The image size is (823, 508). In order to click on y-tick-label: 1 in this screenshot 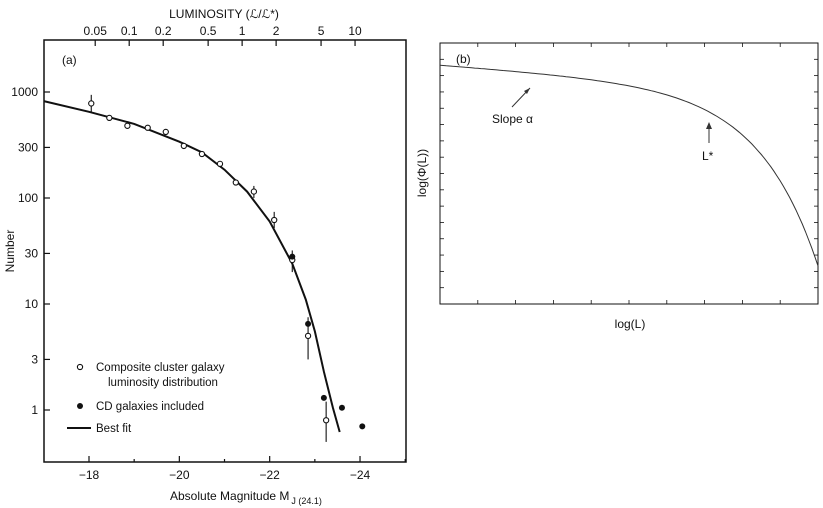, I will do `click(34, 410)`.